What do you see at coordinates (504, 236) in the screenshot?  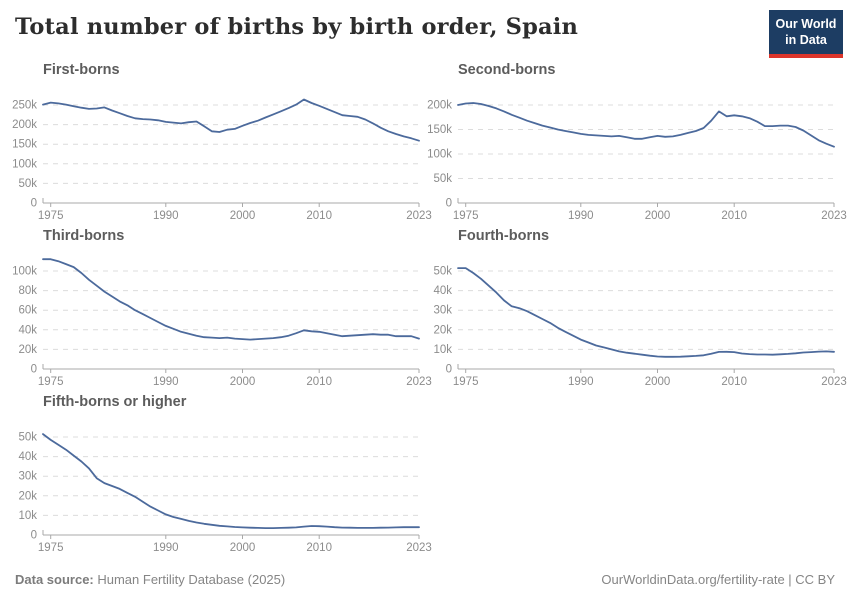 I see `panel-title-fourth-borns: Fourth-borns` at bounding box center [504, 236].